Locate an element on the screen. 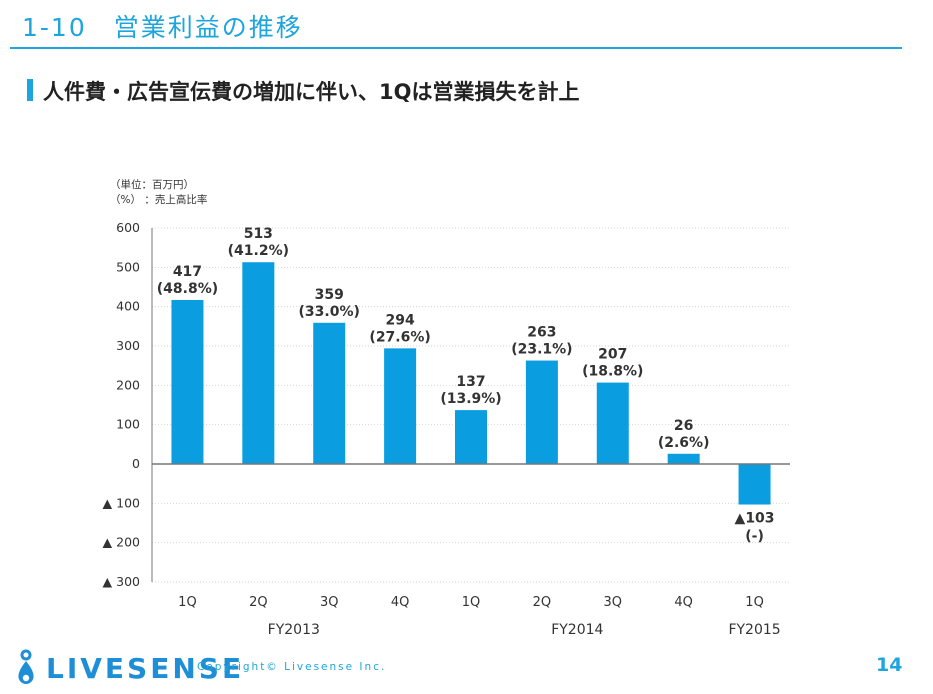 The image size is (933, 694). y-tick-label: 200 is located at coordinates (128, 384).